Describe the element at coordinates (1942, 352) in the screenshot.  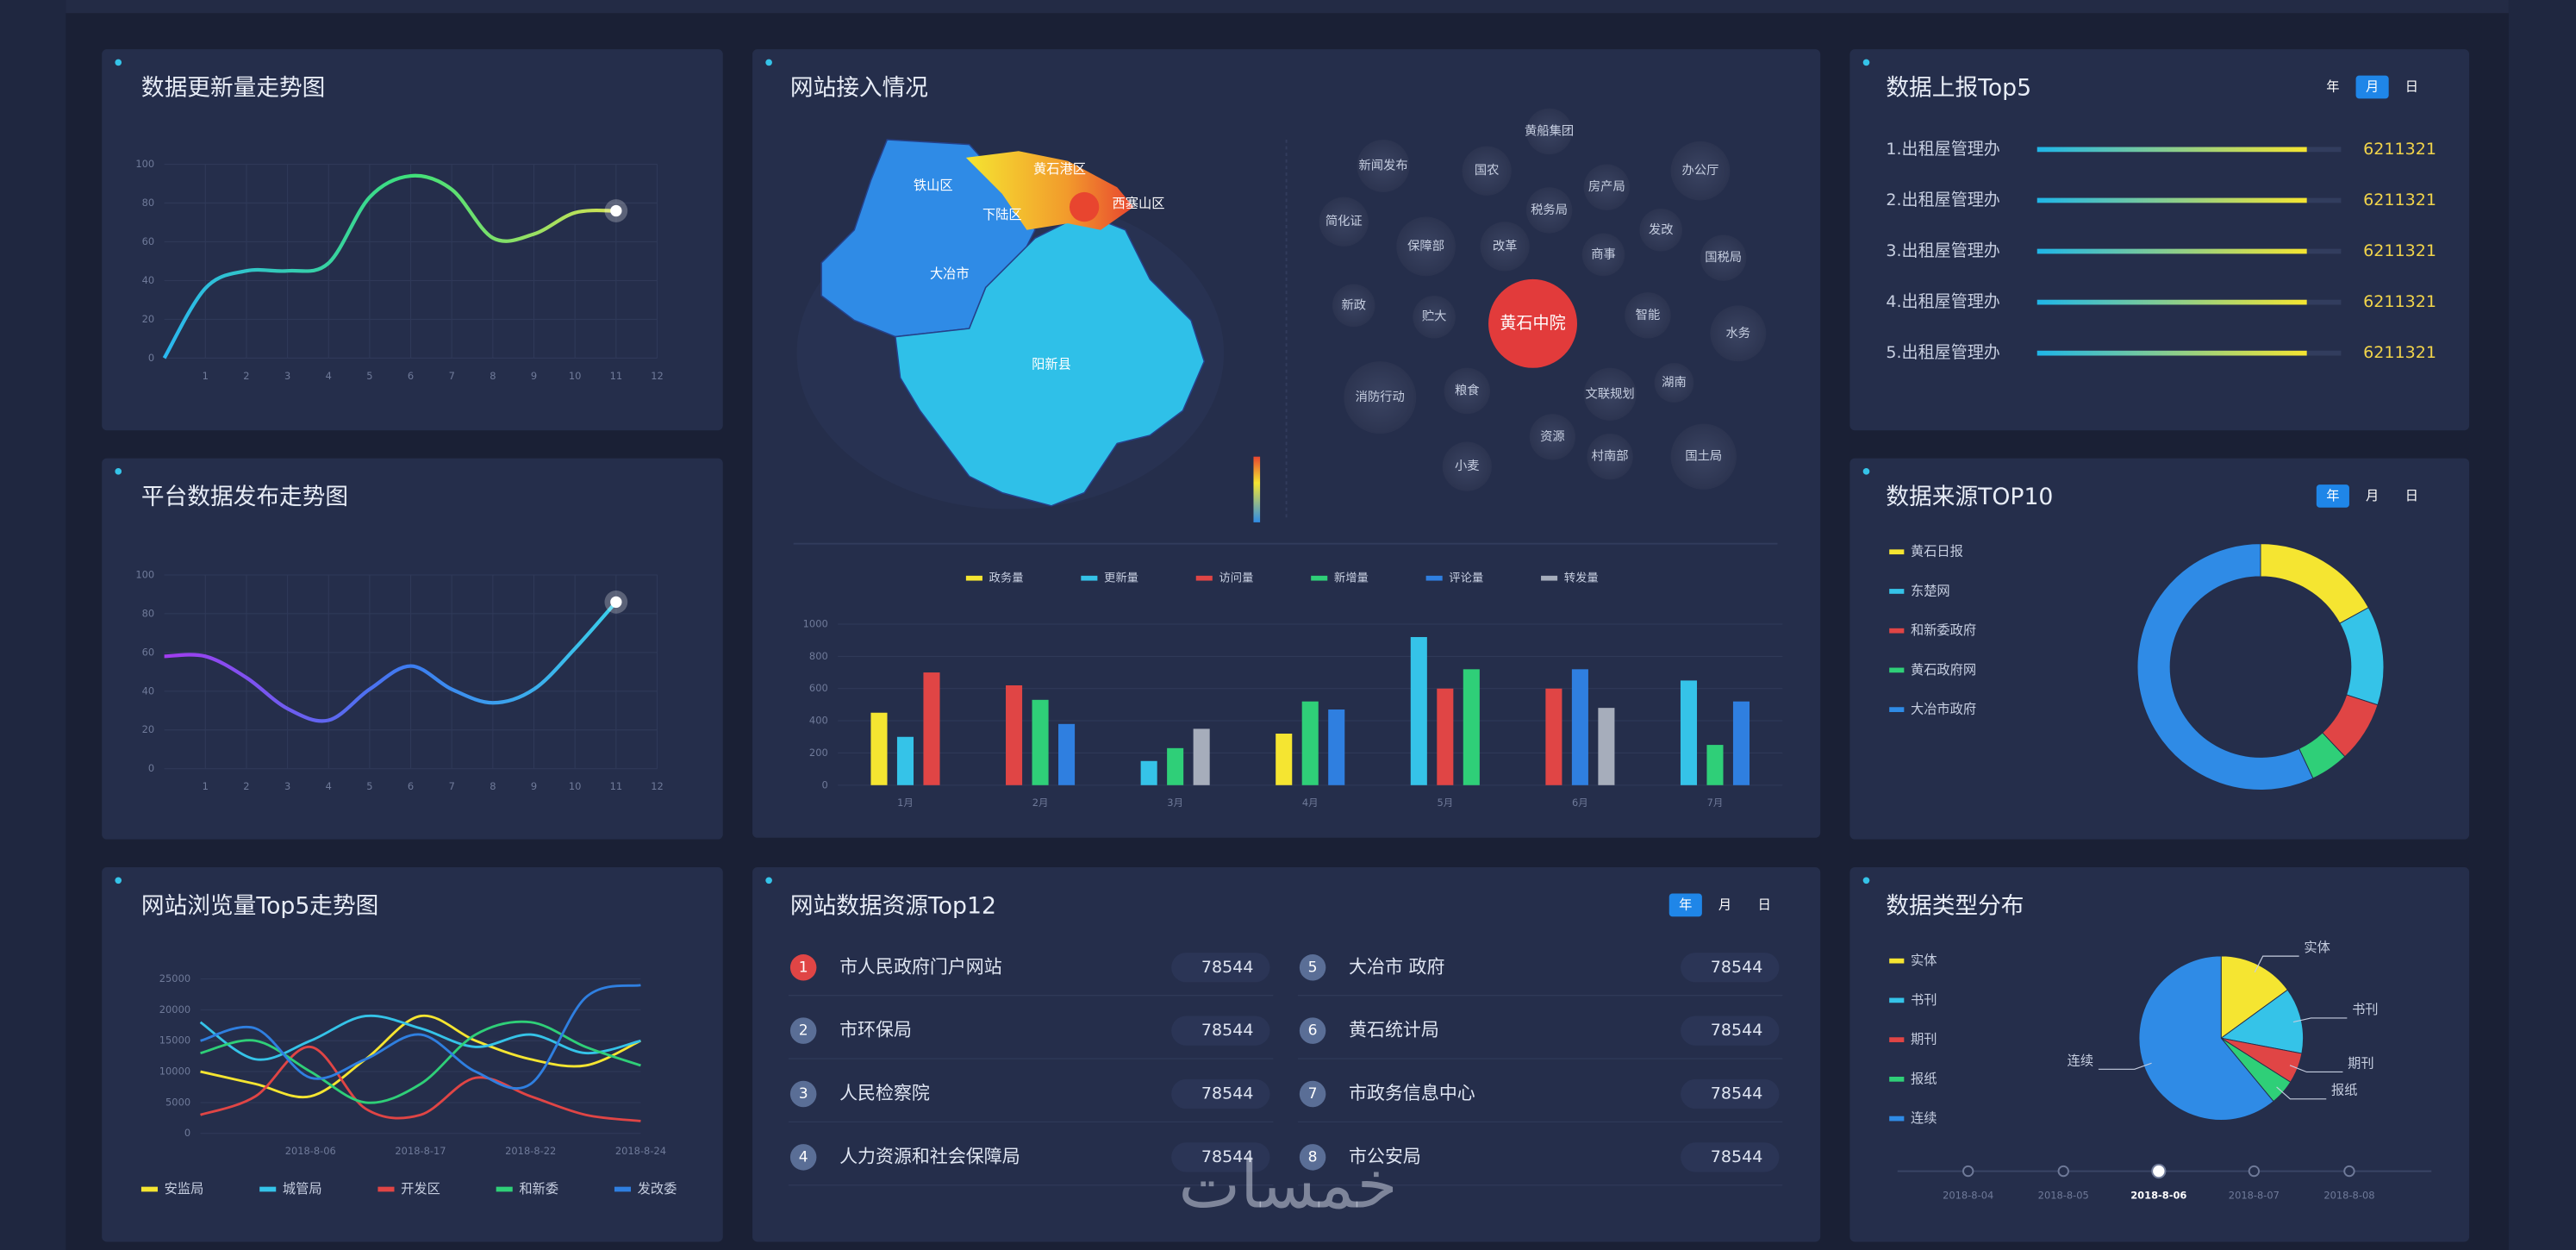
I see `bar-label: 5.出租屋管理办` at that location.